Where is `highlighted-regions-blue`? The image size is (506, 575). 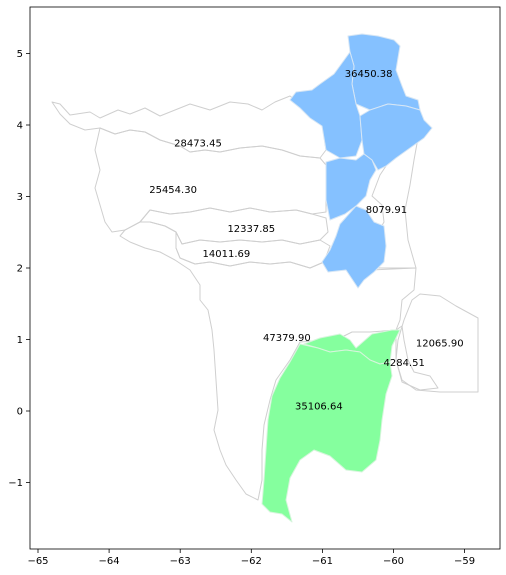 highlighted-regions-blue is located at coordinates (361, 161).